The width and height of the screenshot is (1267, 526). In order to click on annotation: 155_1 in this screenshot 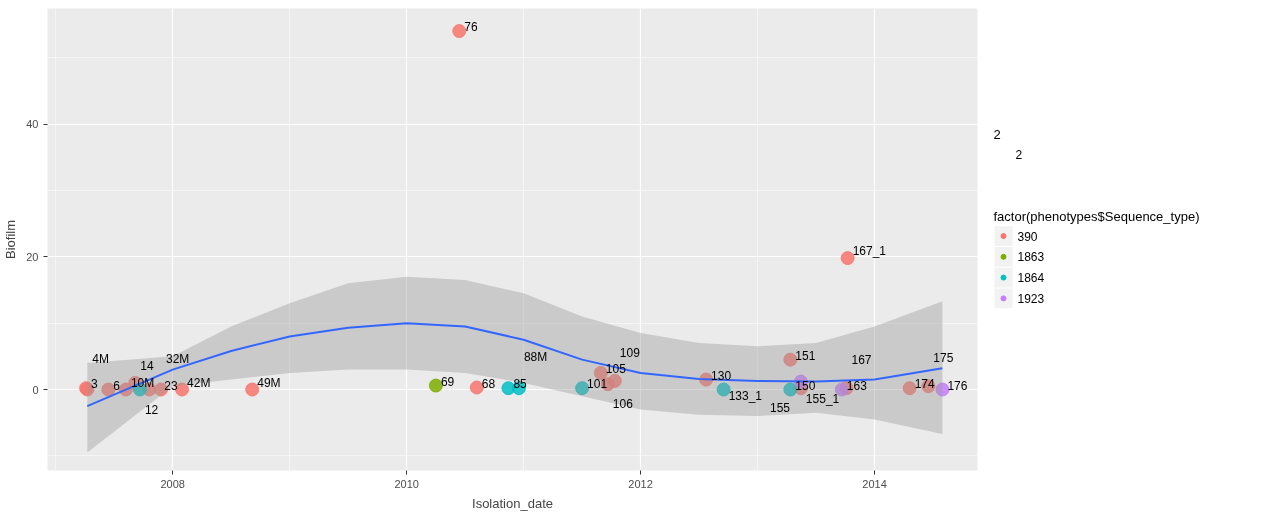, I will do `click(822, 398)`.